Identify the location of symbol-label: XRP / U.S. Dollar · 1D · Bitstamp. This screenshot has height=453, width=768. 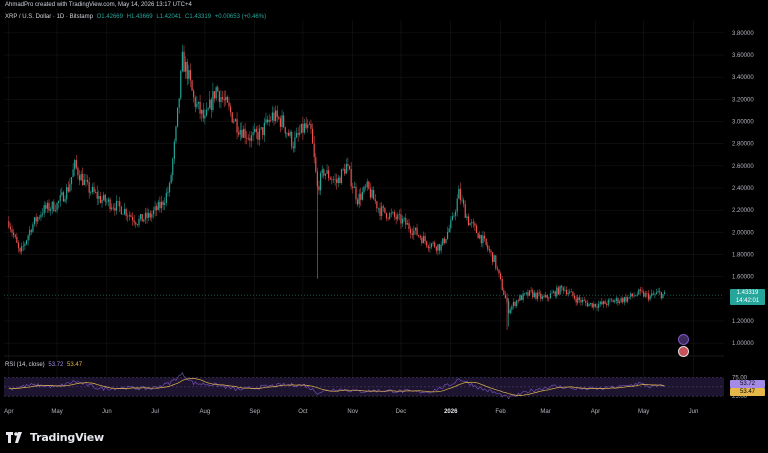
(49, 17).